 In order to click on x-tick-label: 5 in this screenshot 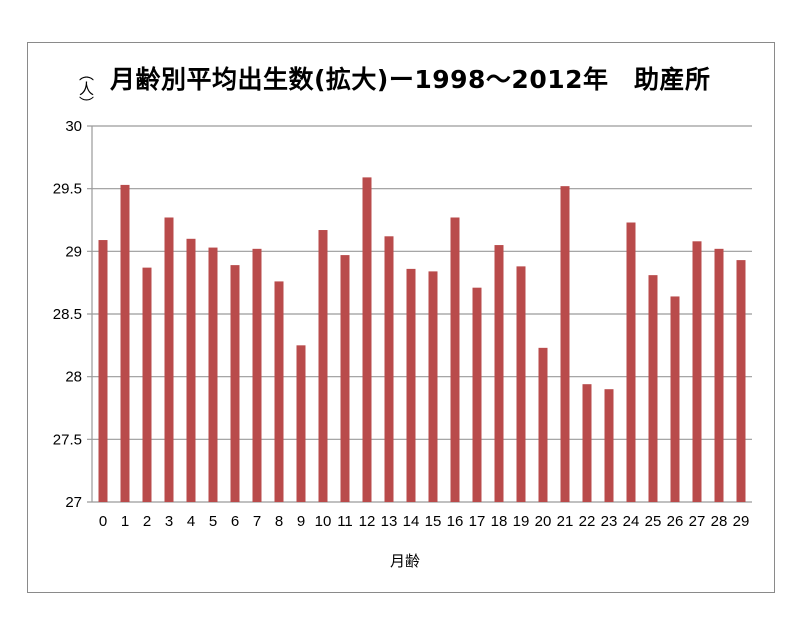, I will do `click(213, 521)`.